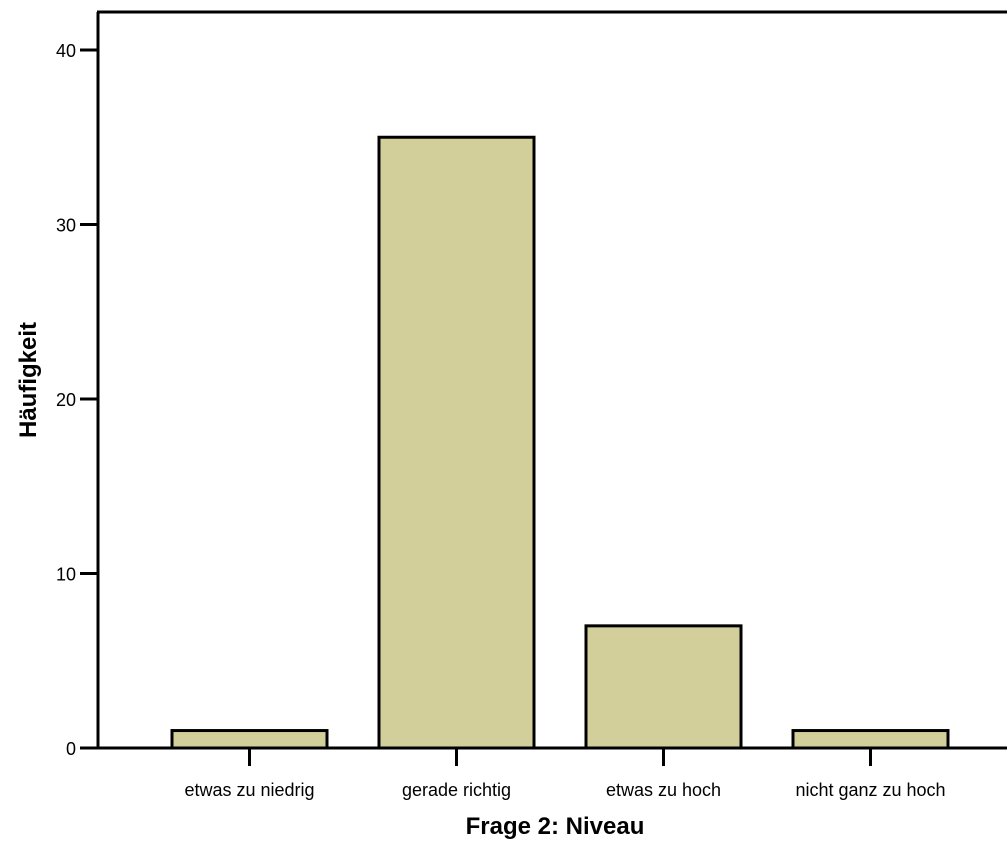 The width and height of the screenshot is (1007, 849). I want to click on x-category-label: etwas zu hoch, so click(663, 790).